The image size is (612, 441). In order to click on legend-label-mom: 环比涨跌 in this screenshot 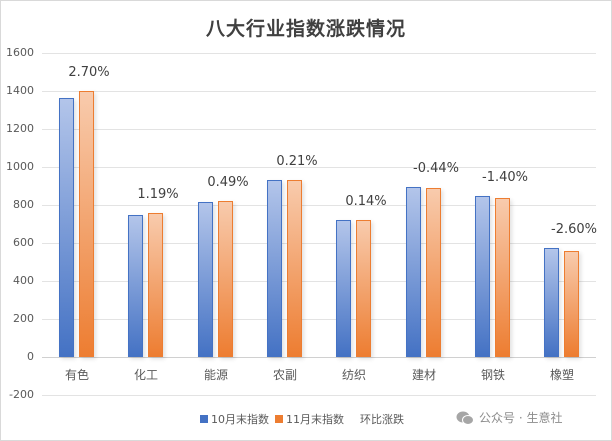, I will do `click(382, 419)`.